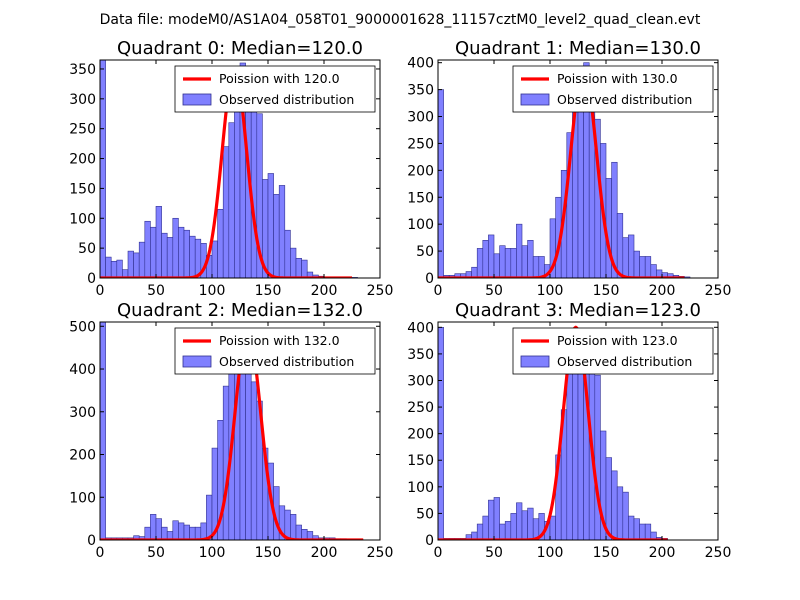 The width and height of the screenshot is (800, 600). Describe the element at coordinates (82, 498) in the screenshot. I see `y-tick-label: 100` at that location.